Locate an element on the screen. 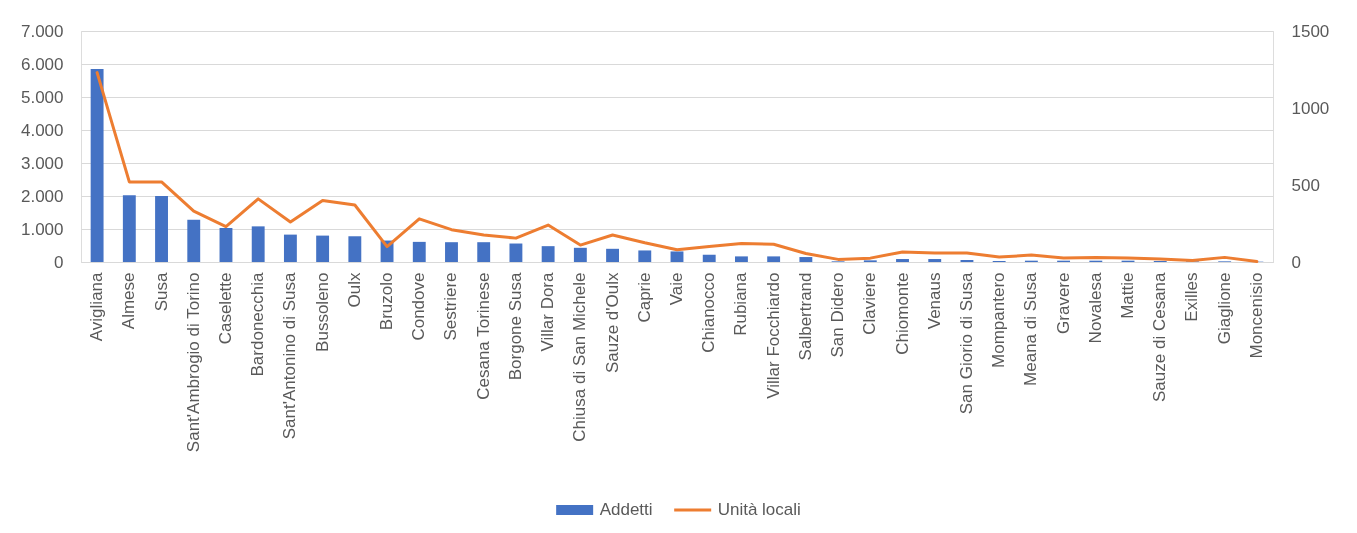  x-tick-label: Exilles is located at coordinates (1192, 297).